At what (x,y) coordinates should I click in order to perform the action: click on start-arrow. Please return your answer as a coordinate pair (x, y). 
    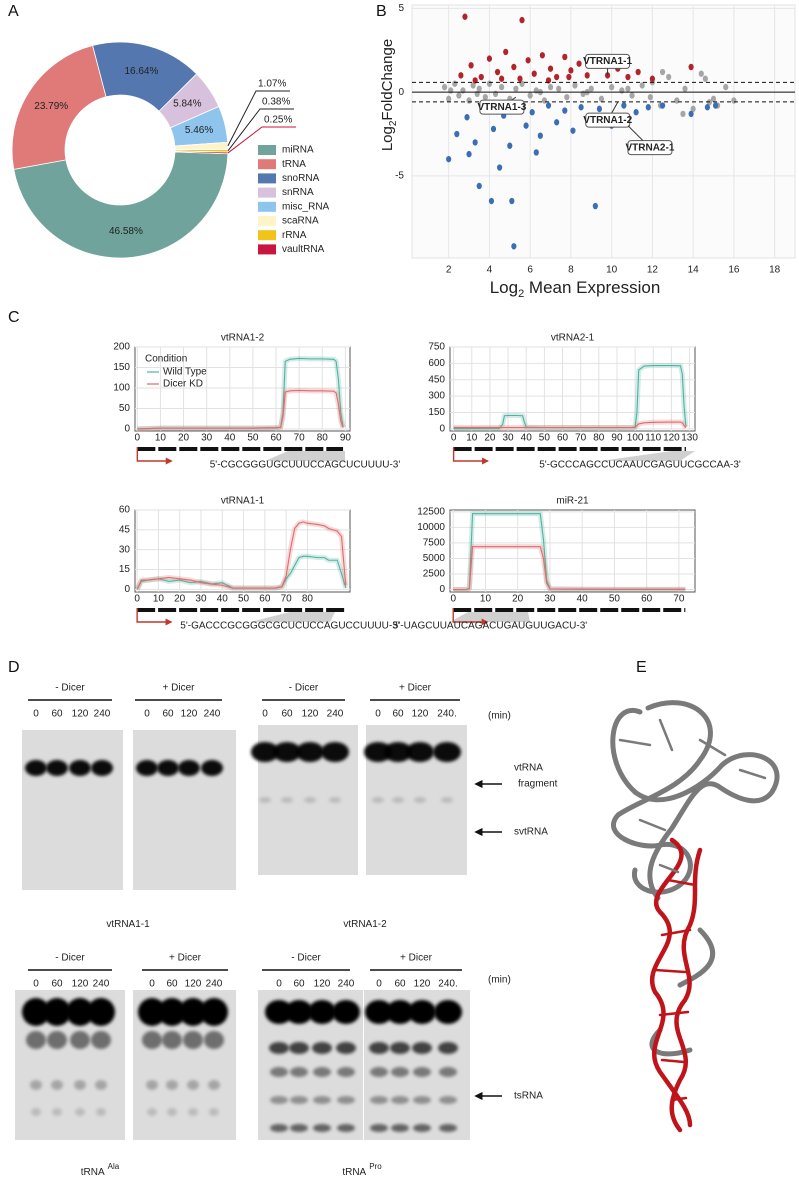
    Looking at the image, I should click on (154, 456).